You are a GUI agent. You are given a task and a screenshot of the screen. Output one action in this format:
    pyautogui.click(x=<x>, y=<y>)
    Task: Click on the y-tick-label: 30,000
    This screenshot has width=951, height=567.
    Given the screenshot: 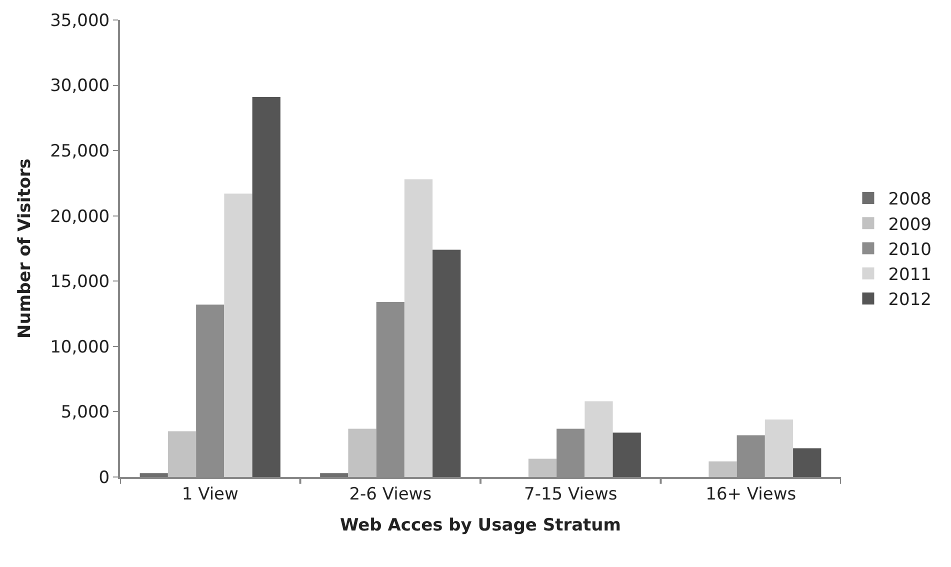 What is the action you would take?
    pyautogui.click(x=80, y=86)
    